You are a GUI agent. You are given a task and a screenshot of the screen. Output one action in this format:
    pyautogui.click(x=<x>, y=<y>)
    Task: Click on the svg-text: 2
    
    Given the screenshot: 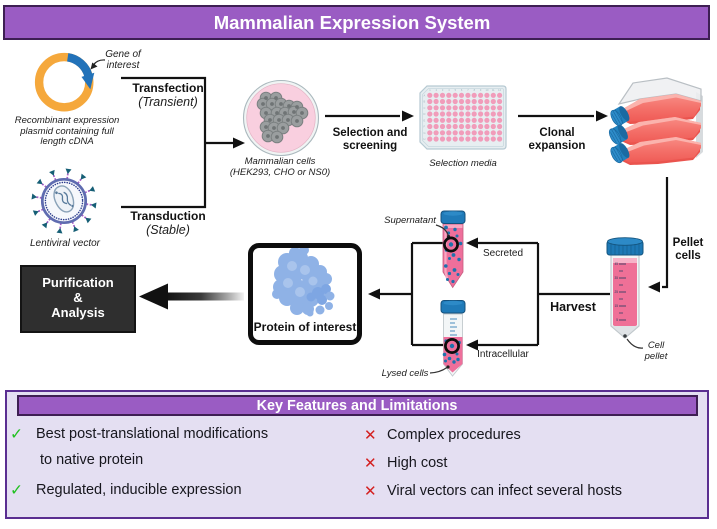 What is the action you would take?
    pyautogui.click(x=437, y=90)
    